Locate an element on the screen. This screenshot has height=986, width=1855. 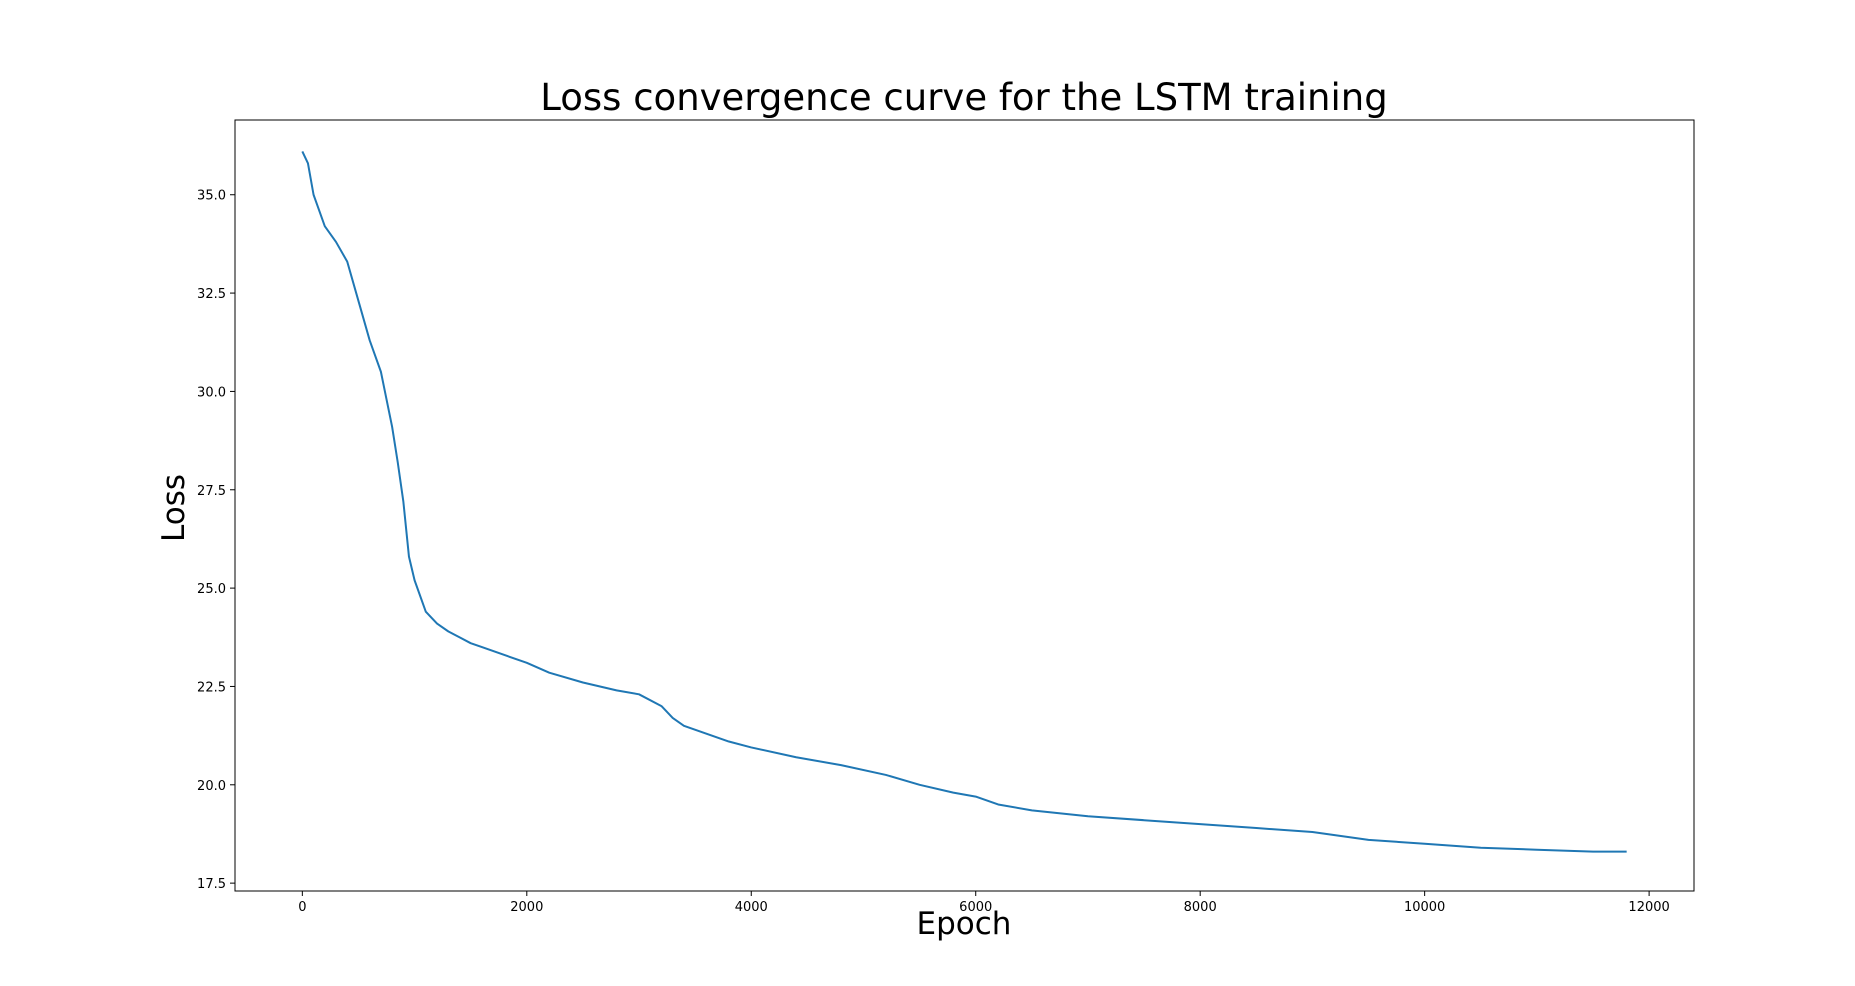
y-tick-label: 25.0 is located at coordinates (211, 589).